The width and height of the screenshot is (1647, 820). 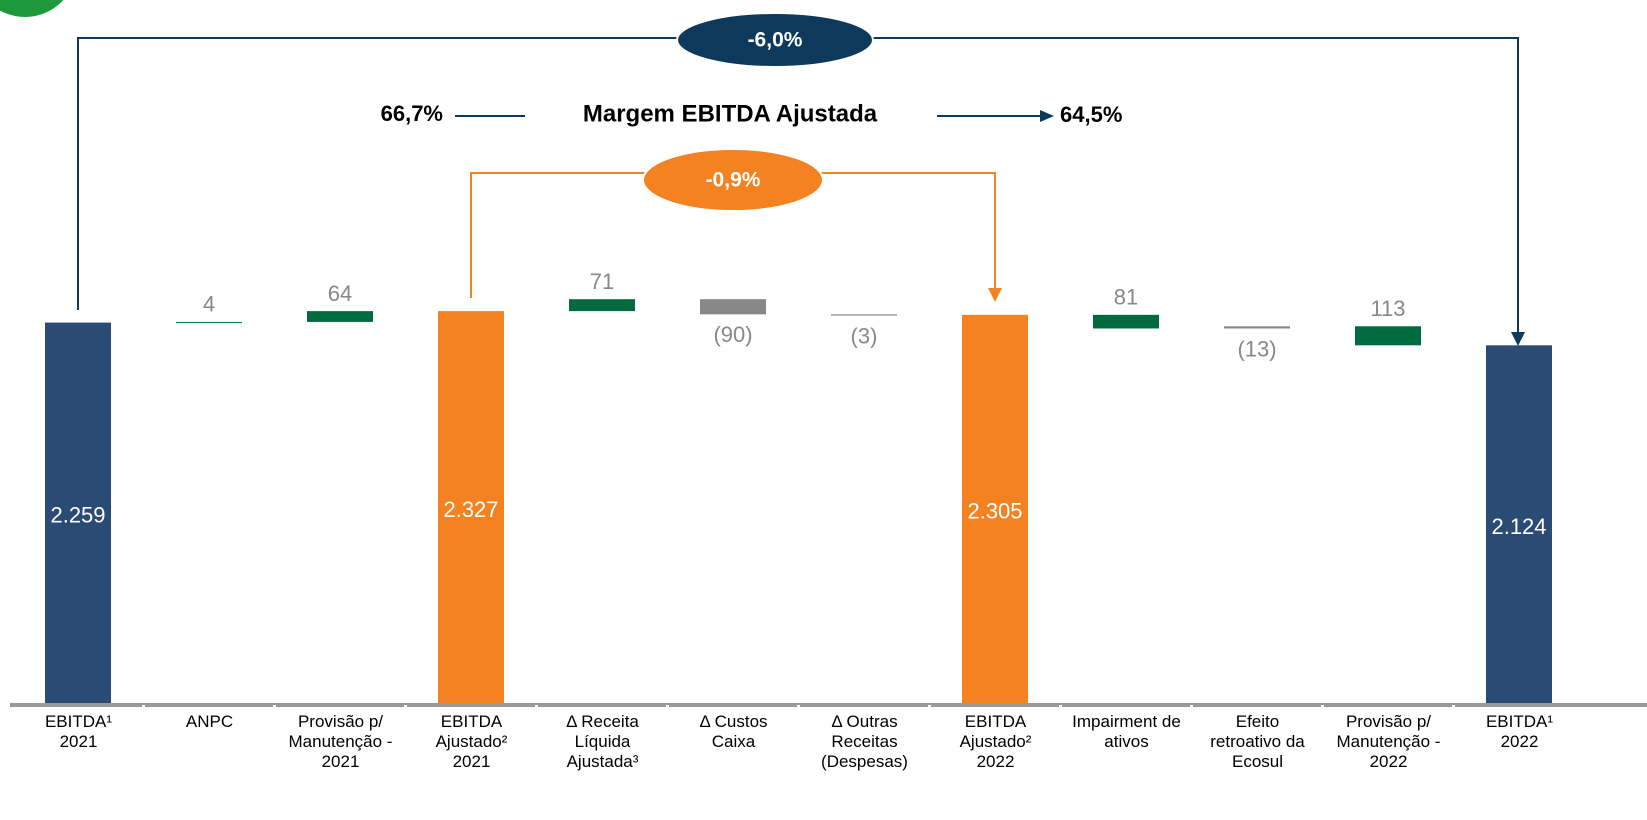 What do you see at coordinates (340, 741) in the screenshot?
I see `x-tick-label: Provisão p/ Manutenção - 2021` at bounding box center [340, 741].